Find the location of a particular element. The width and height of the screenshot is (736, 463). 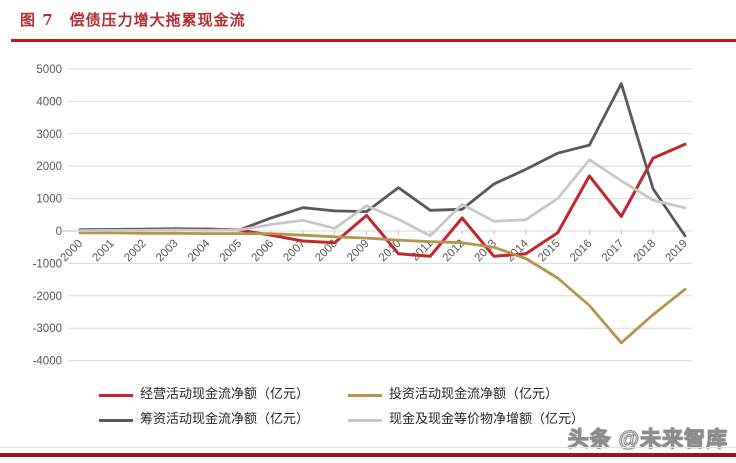

y-axis-tick-label: -2000 is located at coordinates (47, 297).